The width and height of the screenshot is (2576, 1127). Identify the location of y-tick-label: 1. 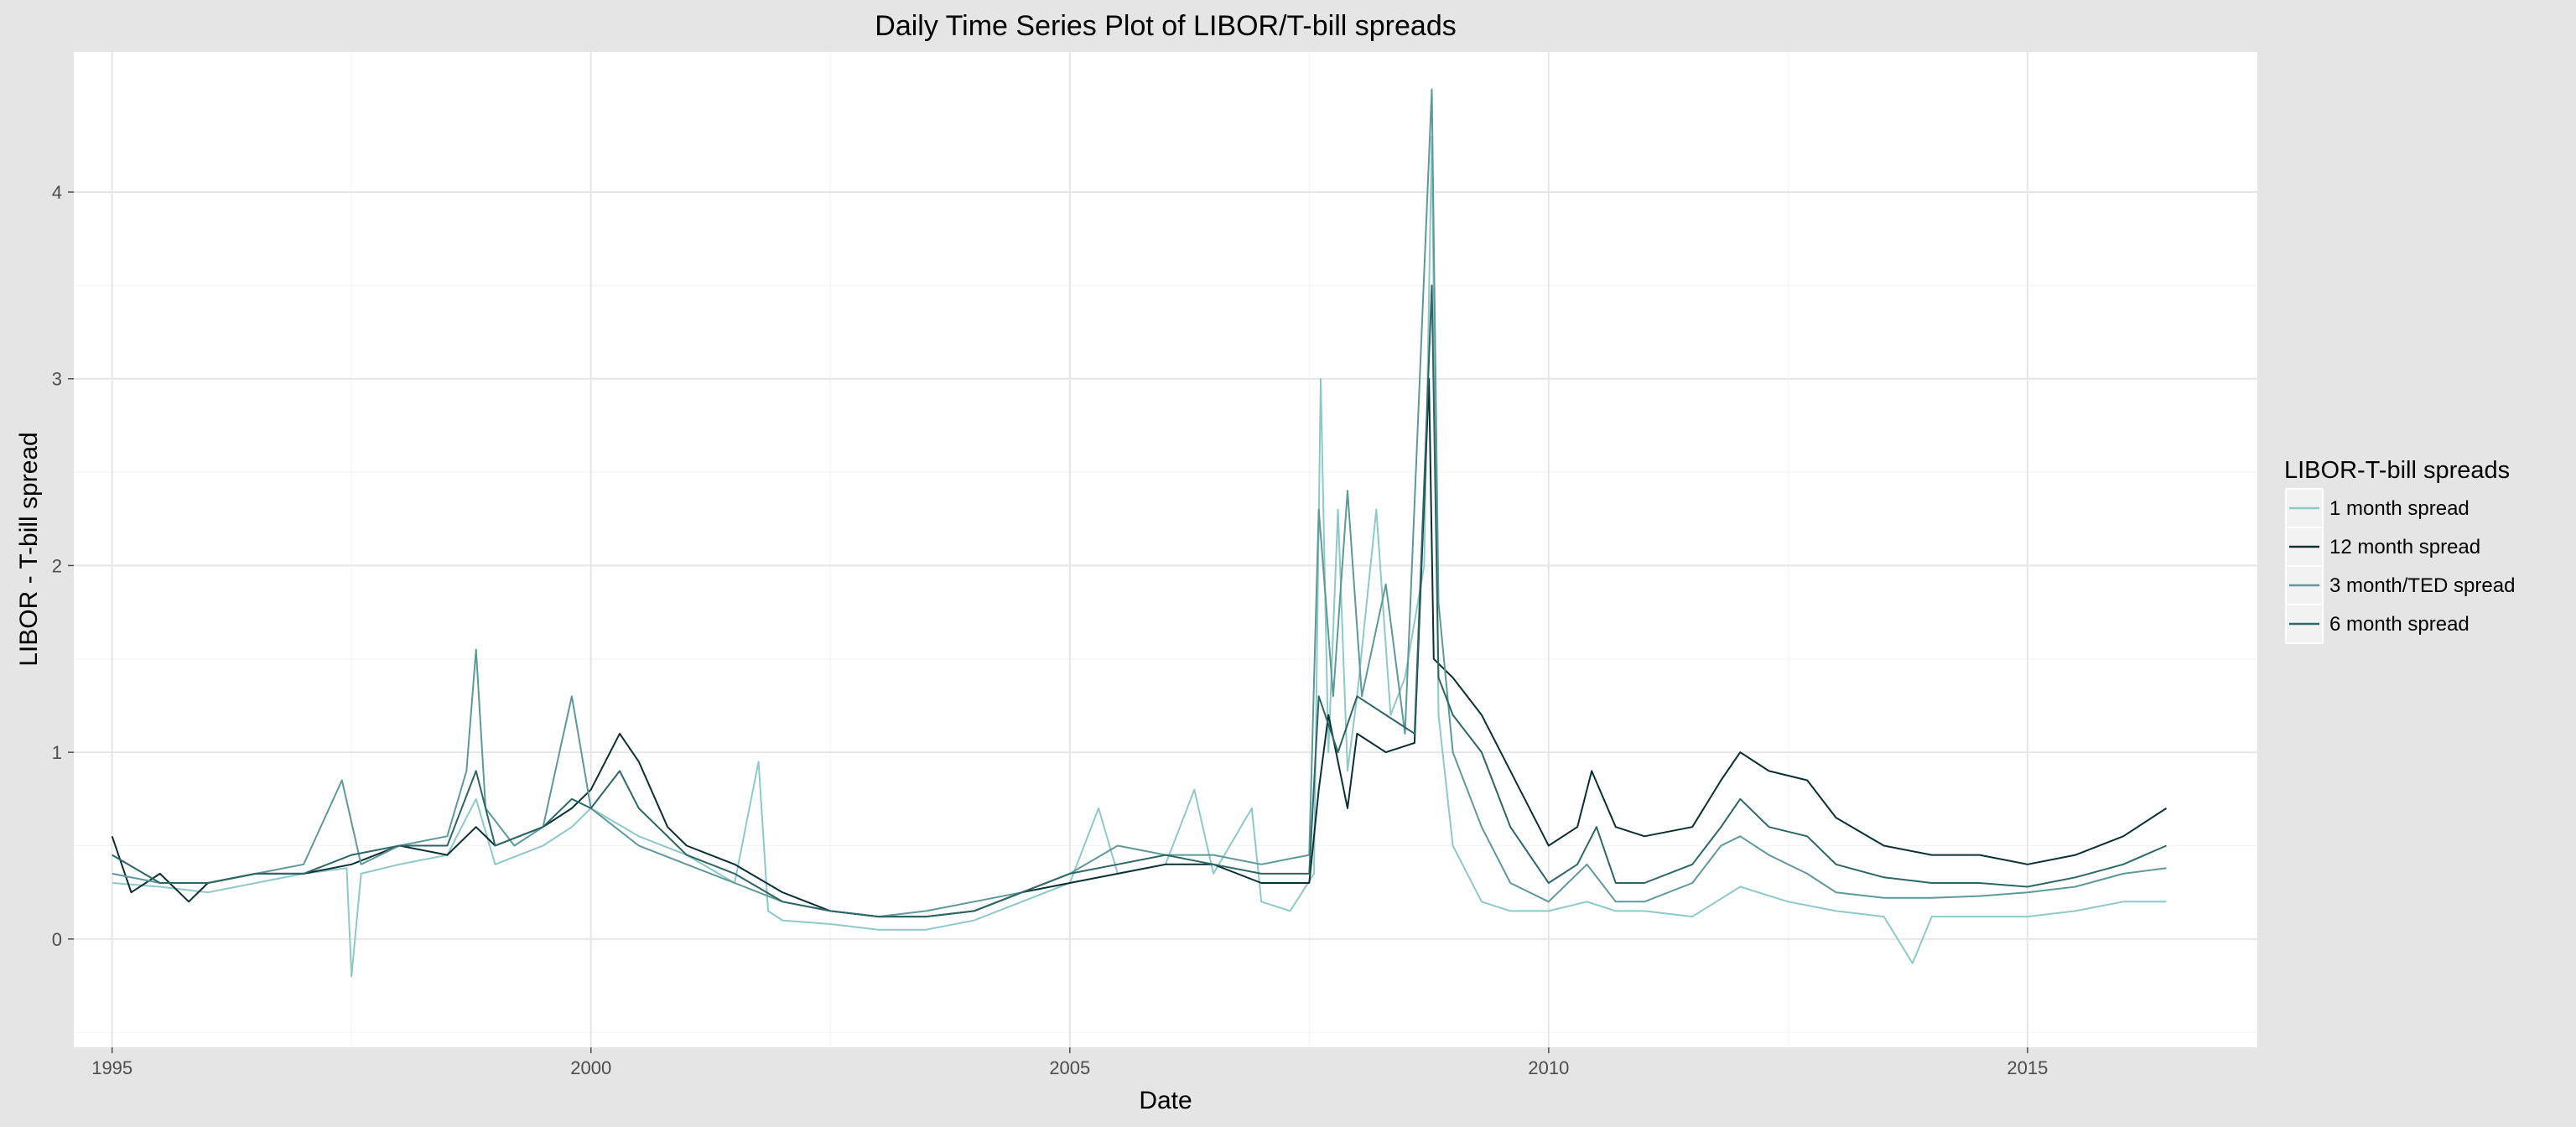
(57, 752).